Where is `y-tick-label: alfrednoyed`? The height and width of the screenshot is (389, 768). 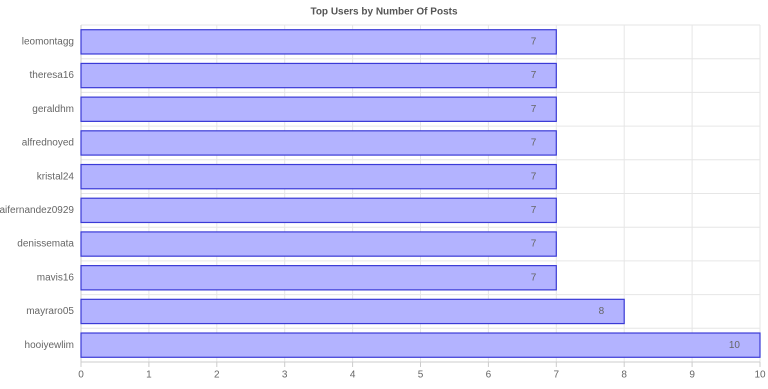 y-tick-label: alfrednoyed is located at coordinates (48, 143).